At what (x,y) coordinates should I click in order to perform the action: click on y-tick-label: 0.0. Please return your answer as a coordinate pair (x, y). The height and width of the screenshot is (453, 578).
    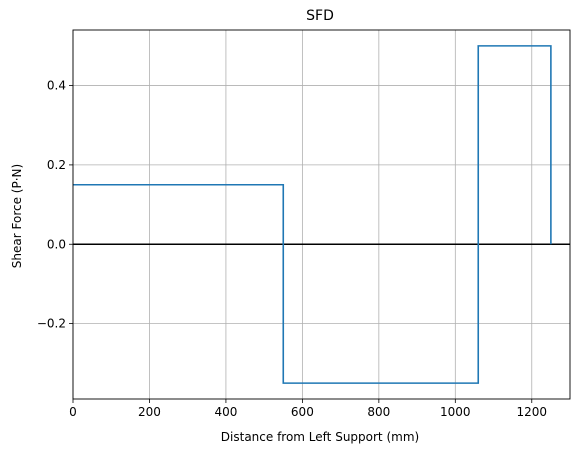
    Looking at the image, I should click on (56, 244).